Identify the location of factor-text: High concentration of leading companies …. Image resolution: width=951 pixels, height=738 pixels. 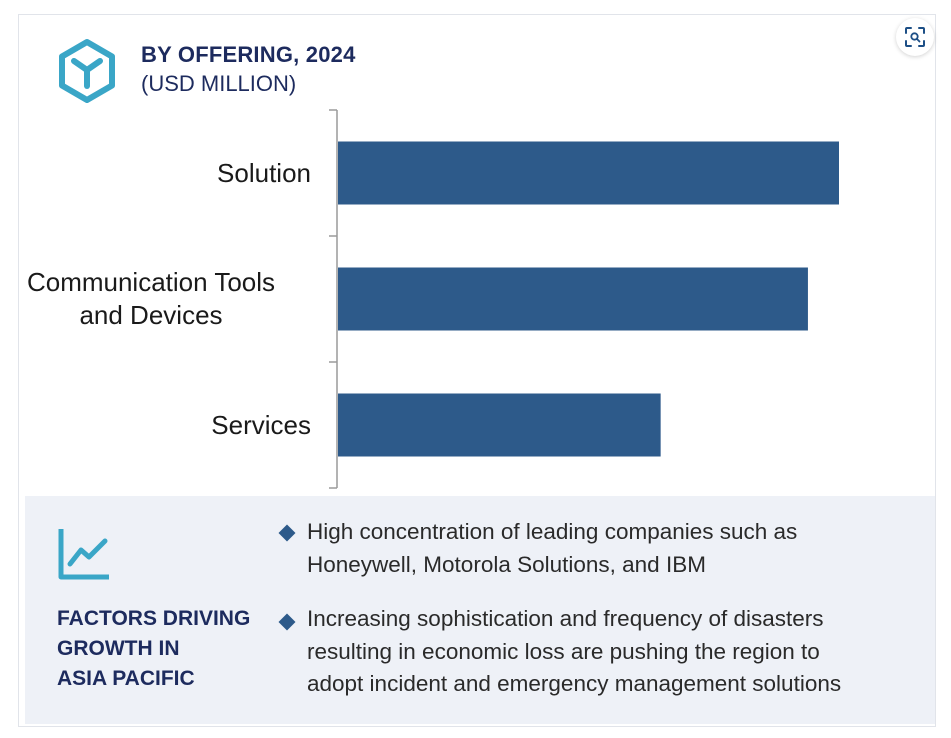
(607, 548).